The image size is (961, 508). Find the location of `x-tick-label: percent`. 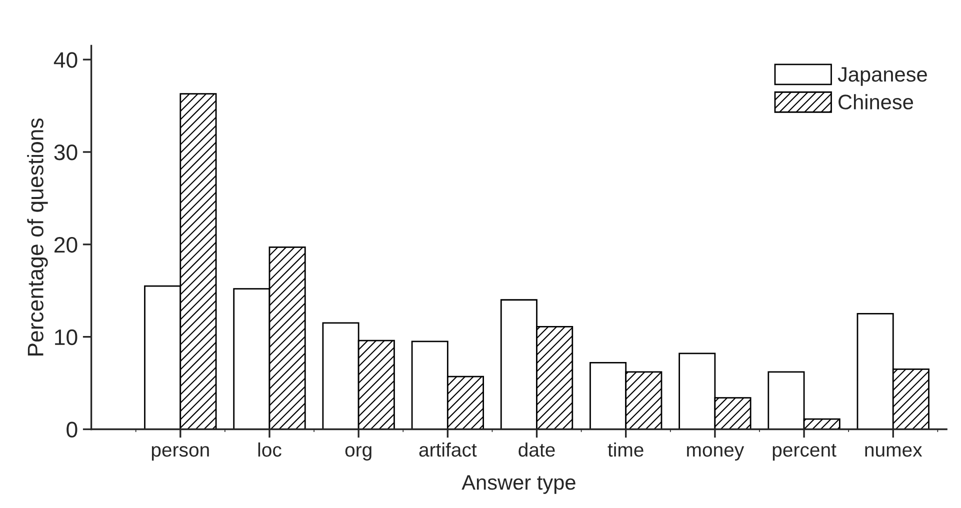

x-tick-label: percent is located at coordinates (804, 452).